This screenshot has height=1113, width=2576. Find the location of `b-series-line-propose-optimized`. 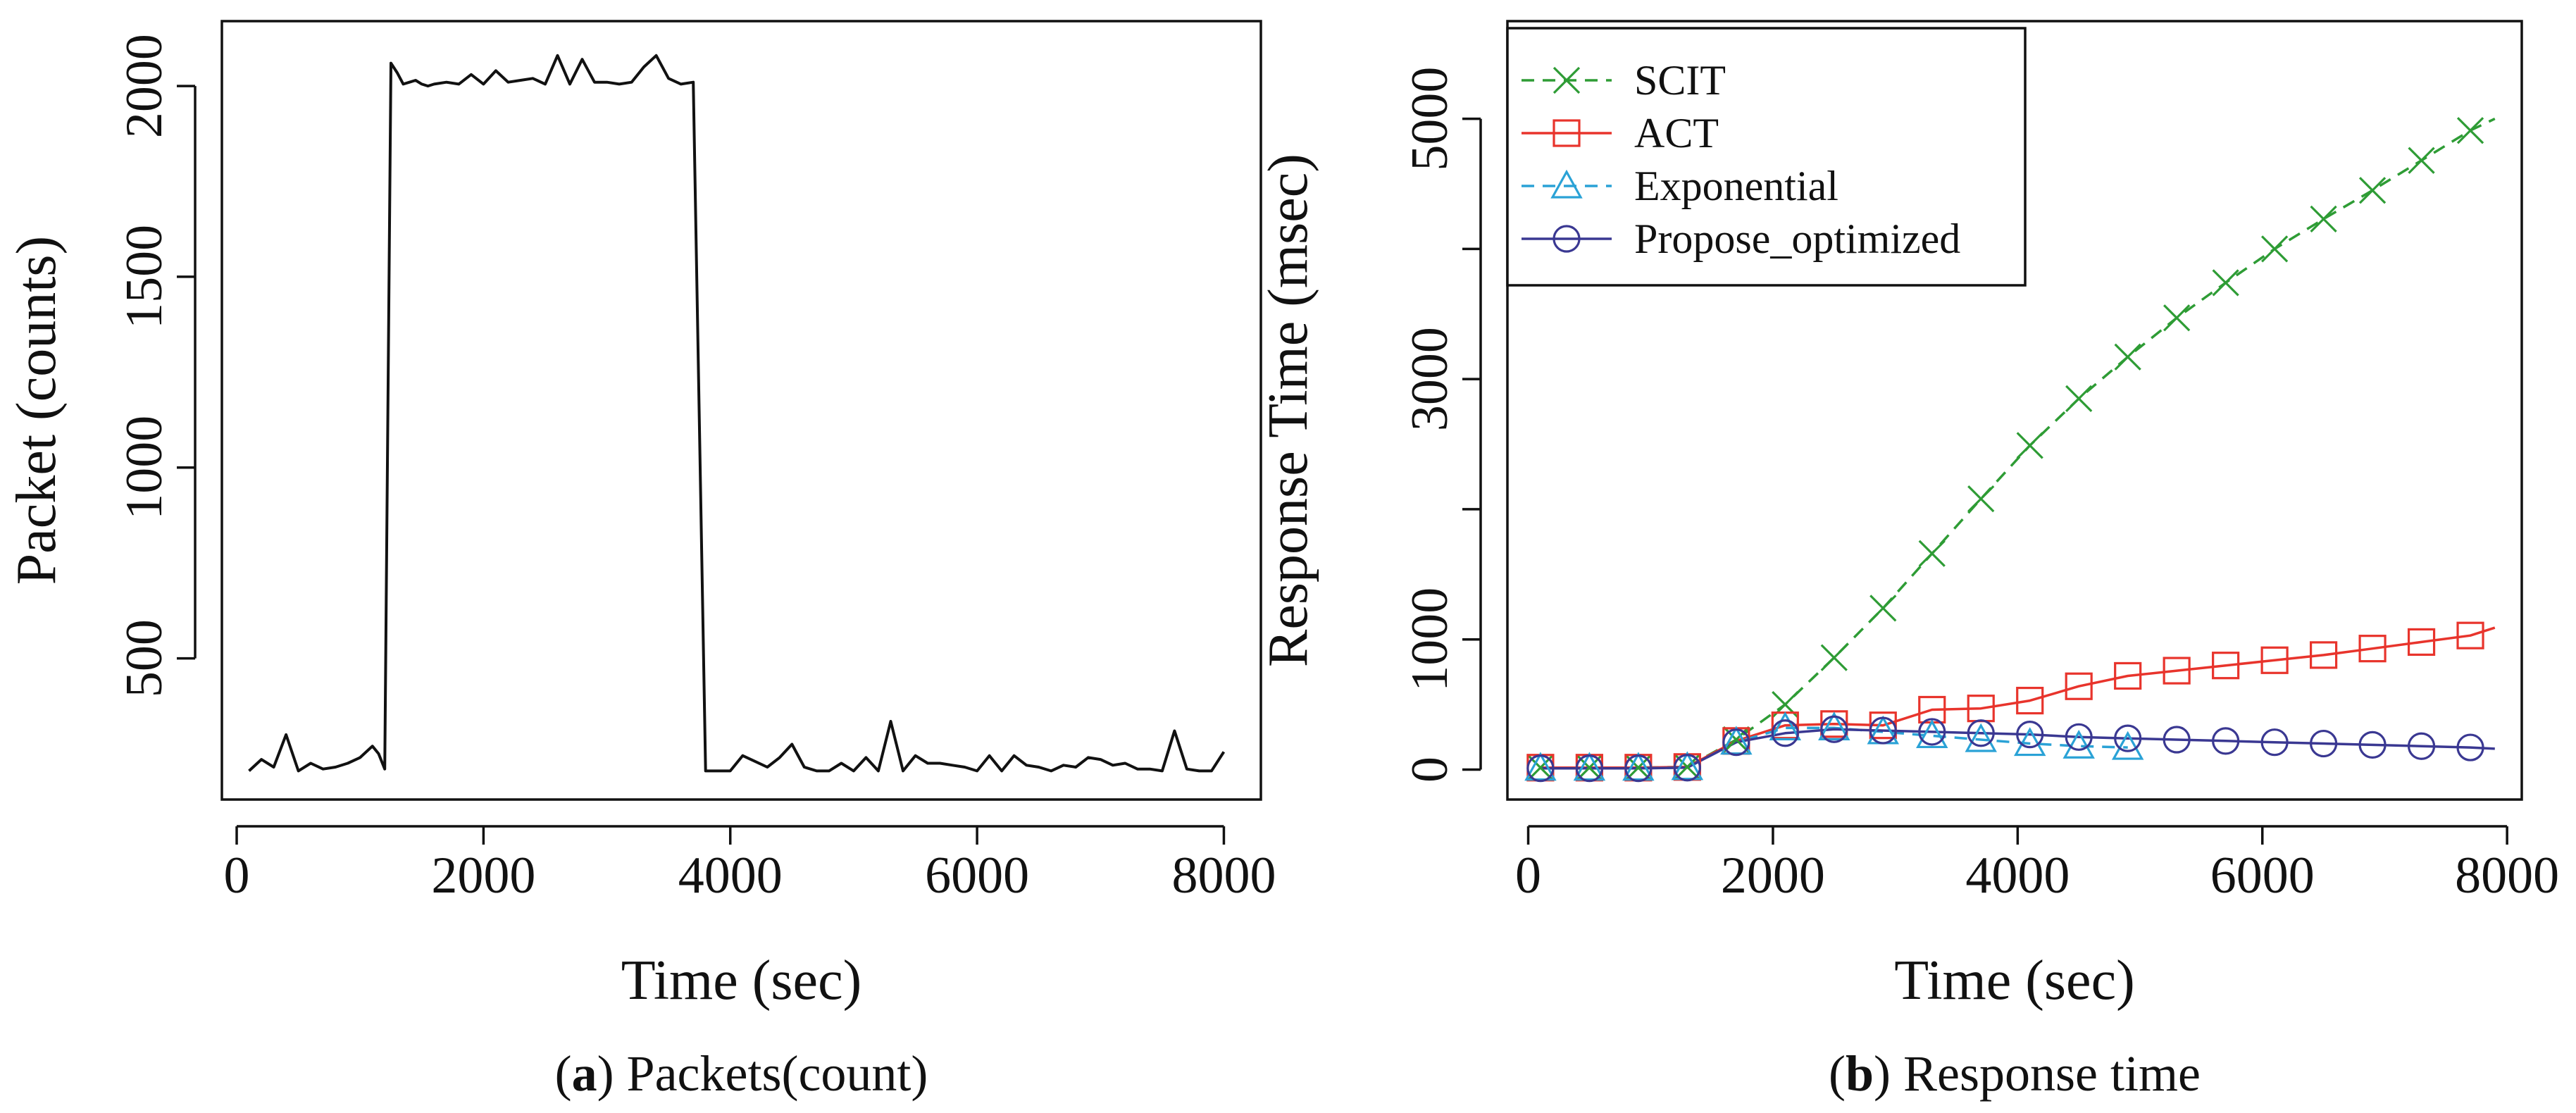

b-series-line-propose-optimized is located at coordinates (2017, 749).